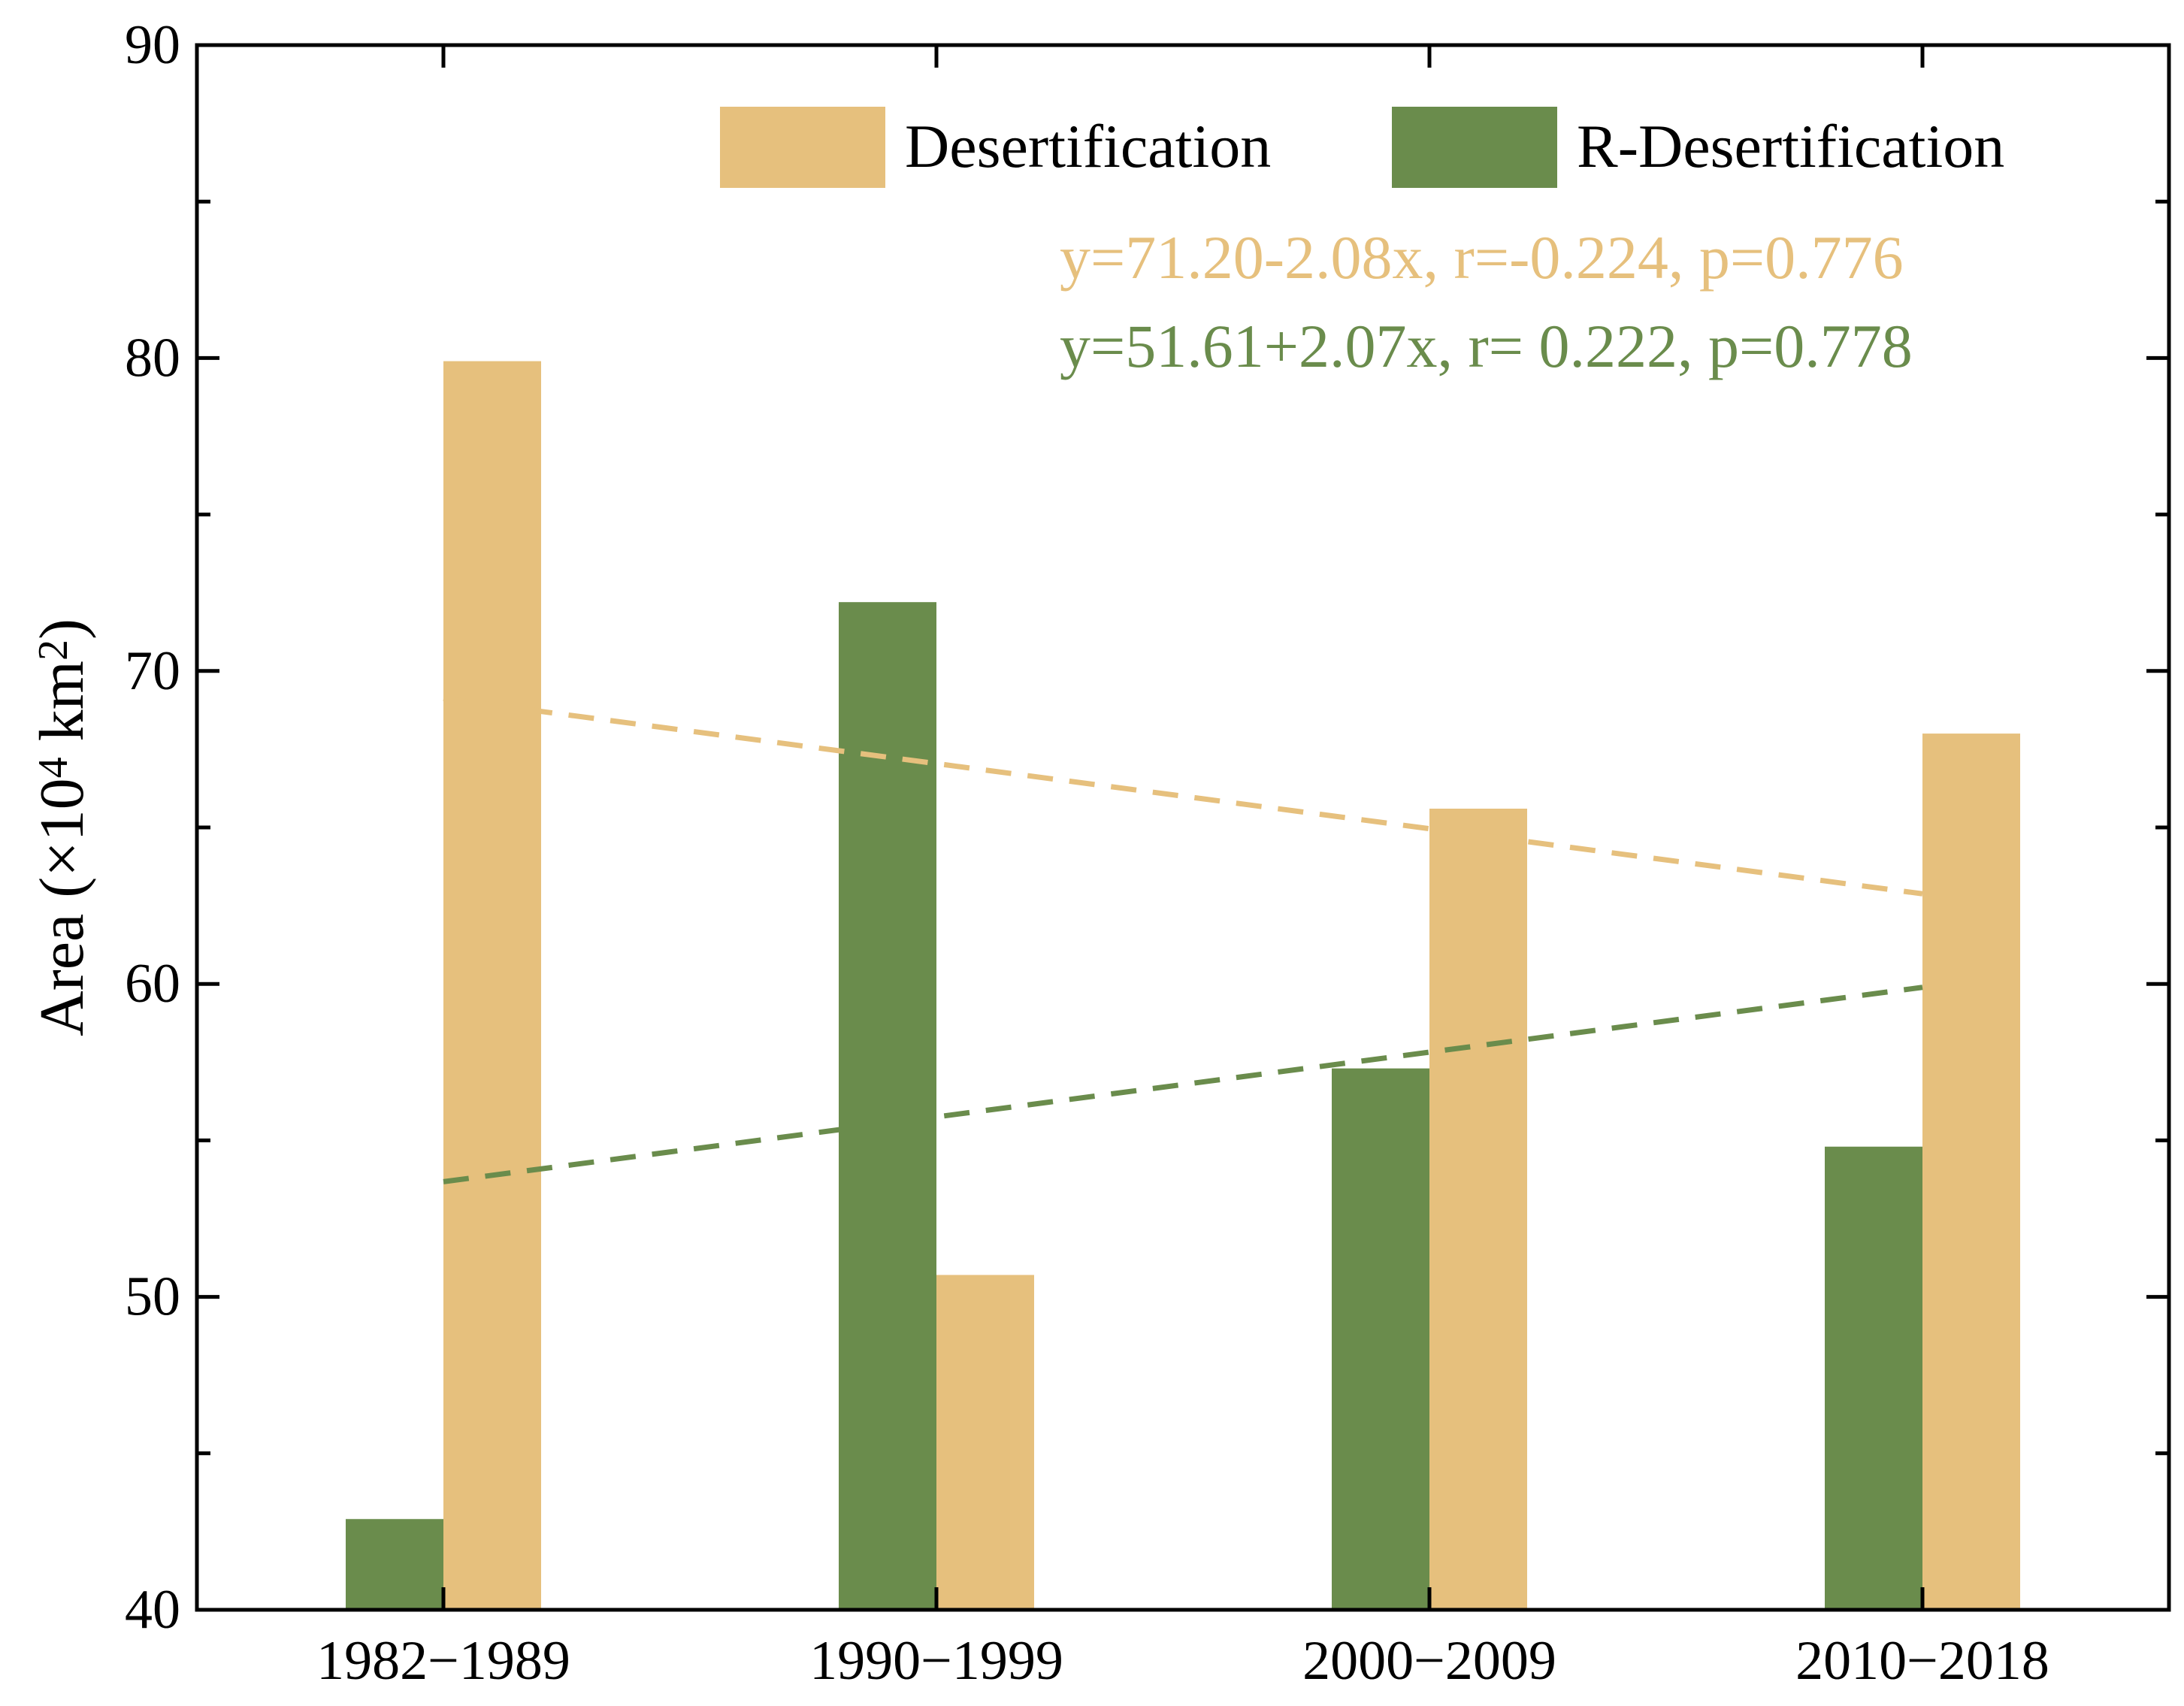 This screenshot has width=2184, height=1706. Describe the element at coordinates (1482, 257) in the screenshot. I see `equation-desertification: y=71.20-2.08x, r=-0.224, p=0.776` at that location.